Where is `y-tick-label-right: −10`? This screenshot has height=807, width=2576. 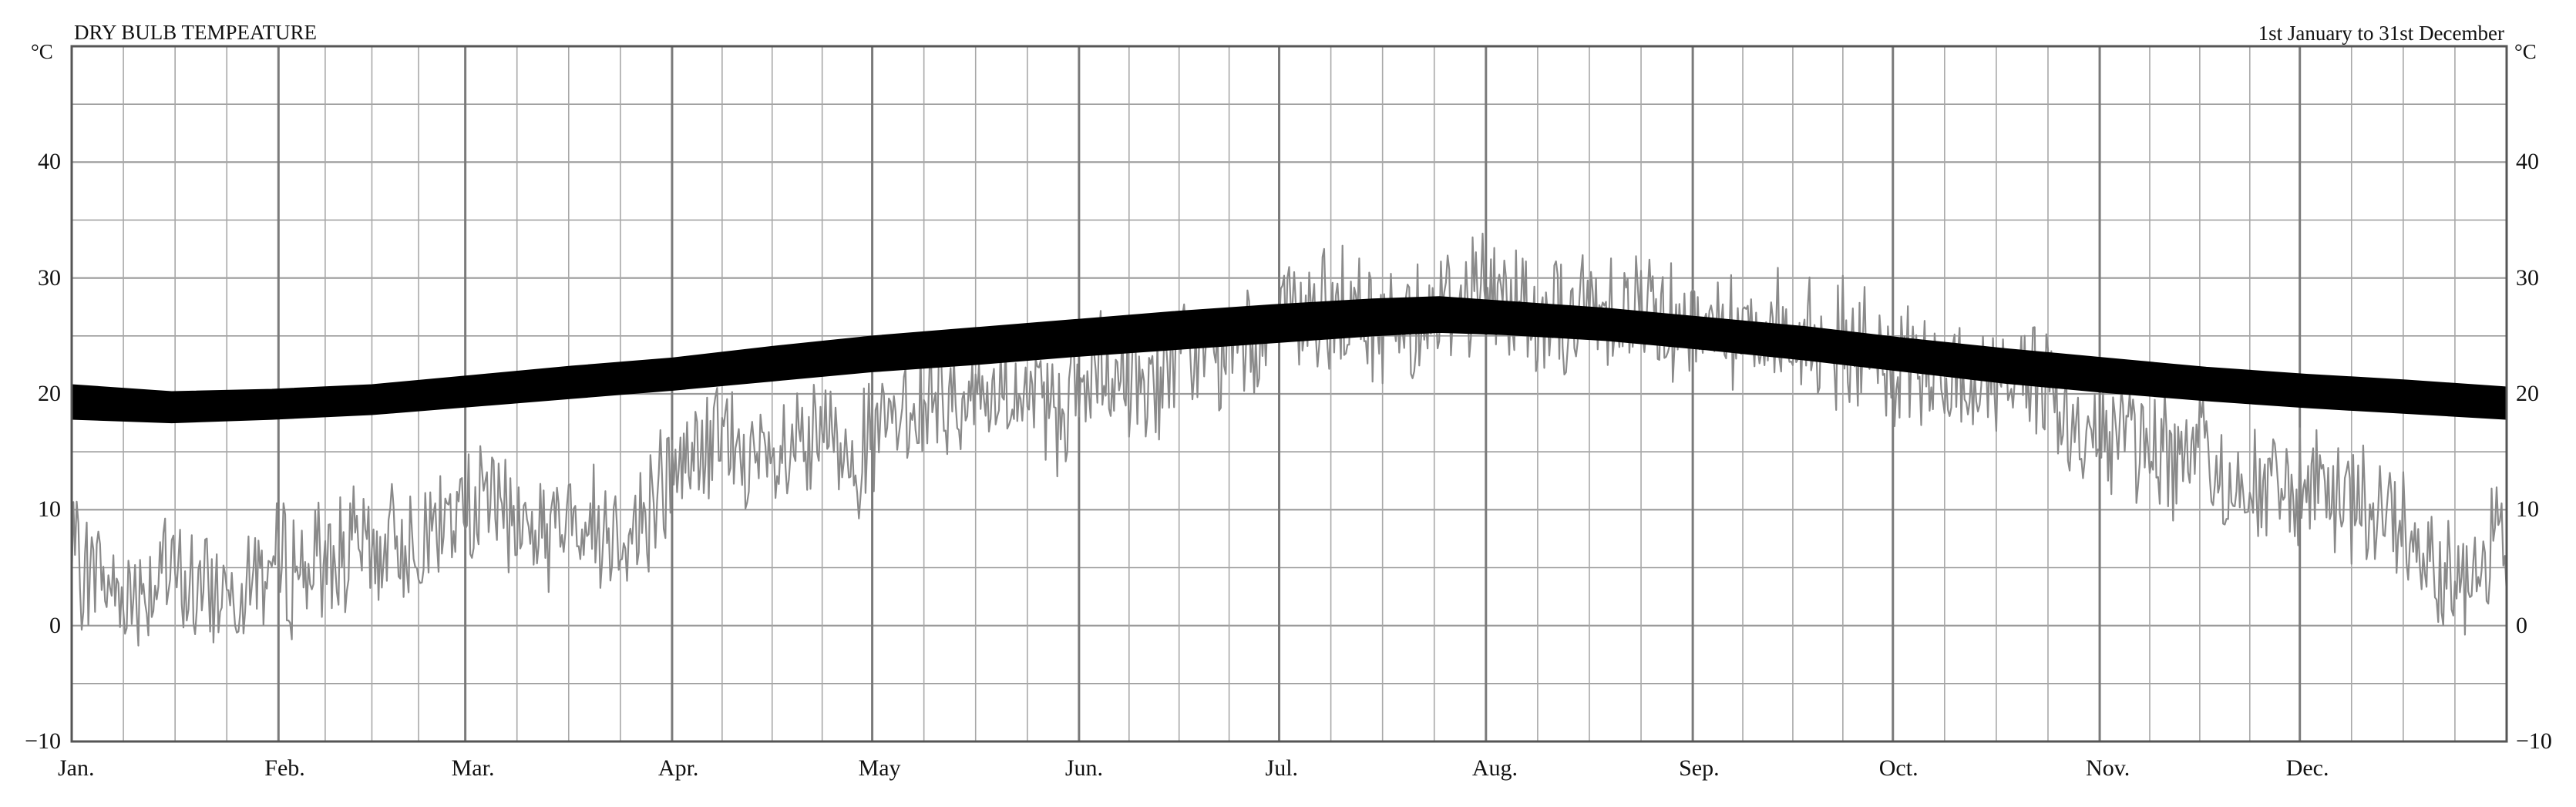 y-tick-label-right: −10 is located at coordinates (2534, 741).